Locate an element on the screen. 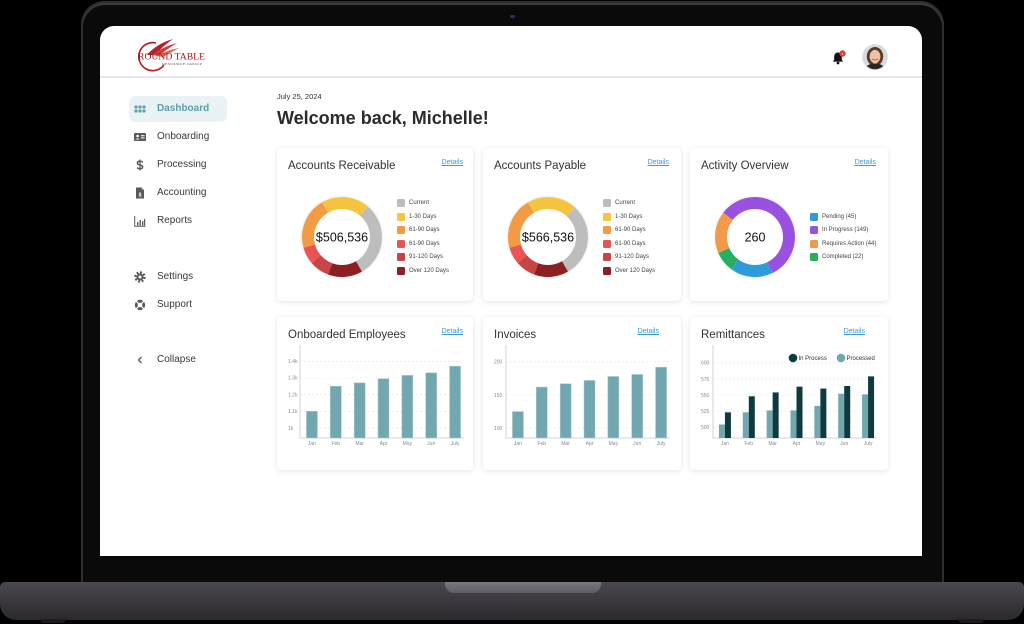 This screenshot has height=624, width=1024. y-tick-label: 575 is located at coordinates (705, 380).